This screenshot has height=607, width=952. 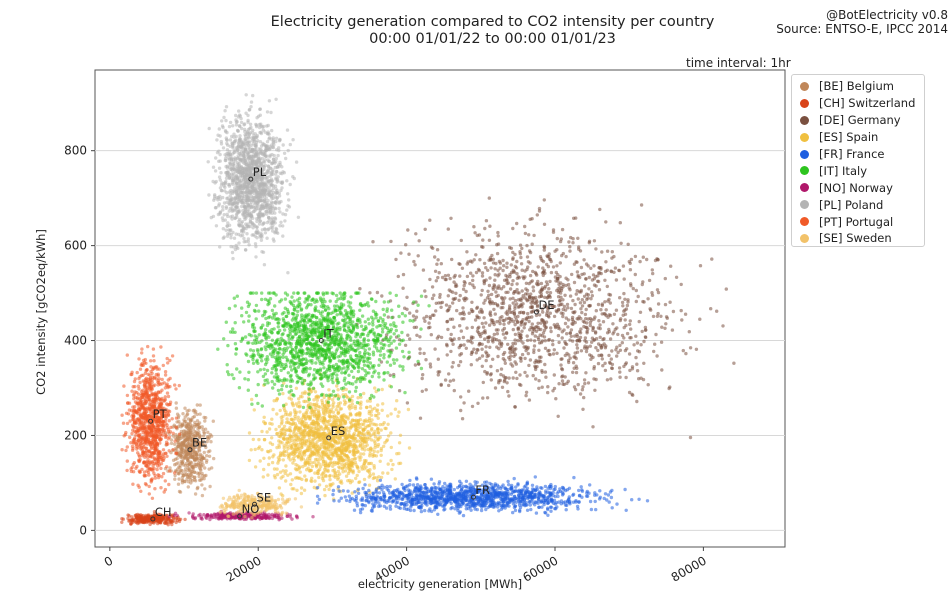 What do you see at coordinates (852, 154) in the screenshot?
I see `legend-label: [FR] France` at bounding box center [852, 154].